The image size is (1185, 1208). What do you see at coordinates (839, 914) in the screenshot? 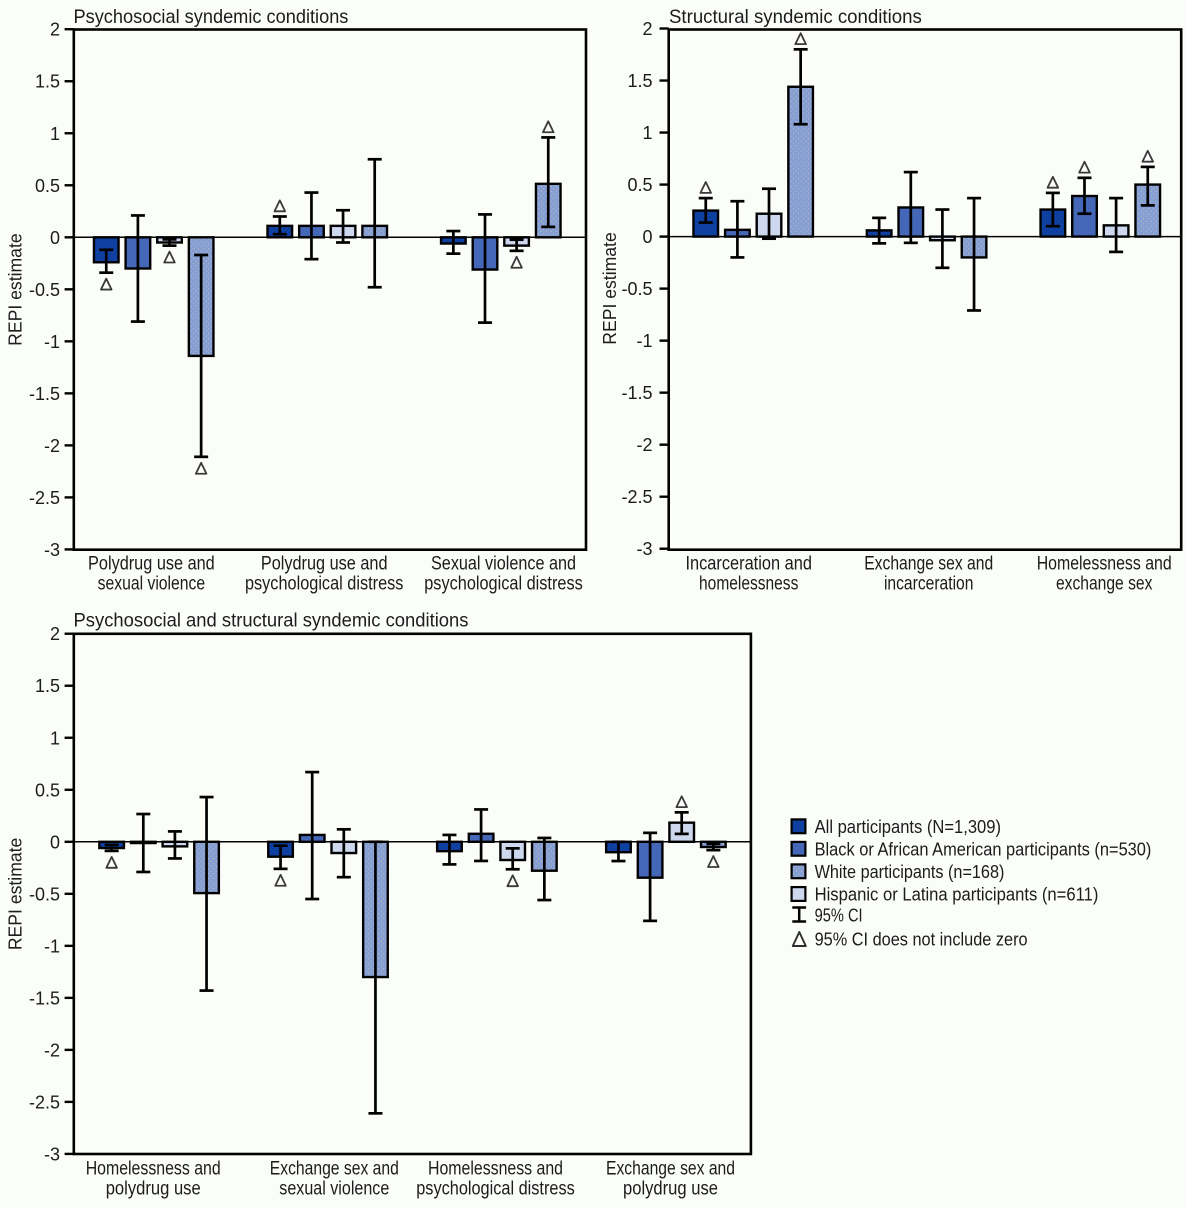
I see `svg-text: 95% CI` at bounding box center [839, 914].